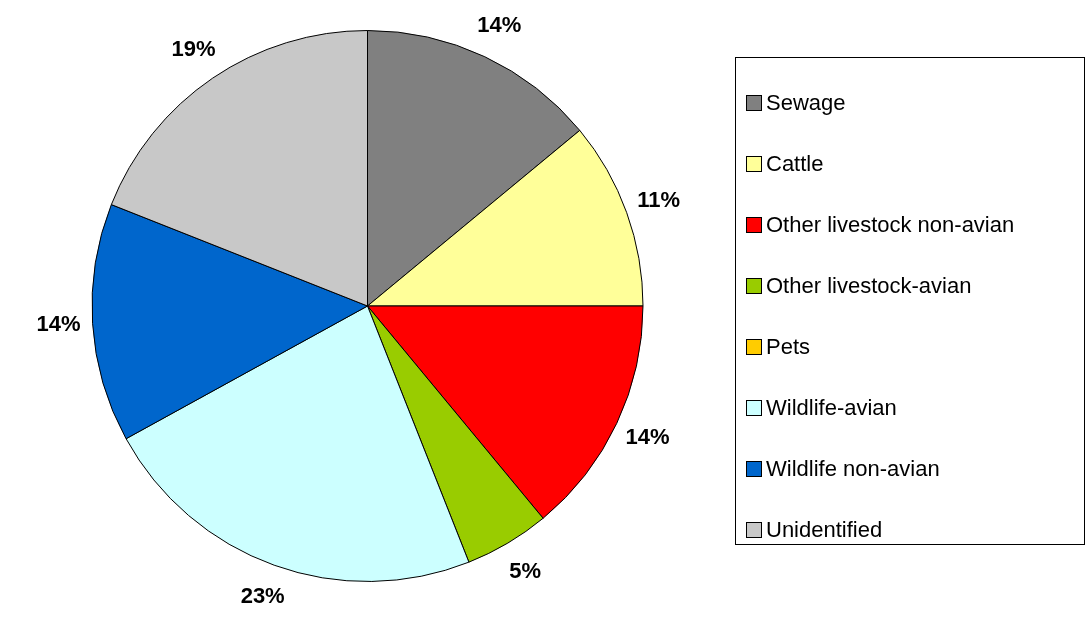 The image size is (1087, 626). Describe the element at coordinates (890, 224) in the screenshot. I see `legend-label: Other livestock non-avian` at that location.